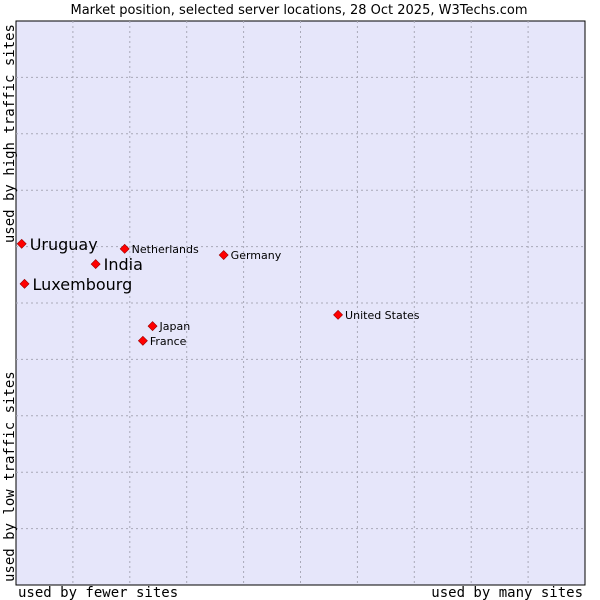  Describe the element at coordinates (98, 592) in the screenshot. I see `x-axis-label-left: used by fewer sites` at that location.